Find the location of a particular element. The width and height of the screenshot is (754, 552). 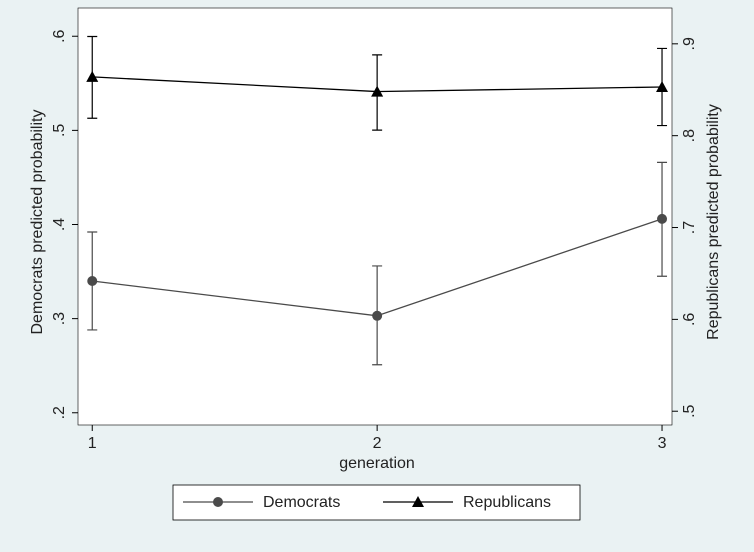

legend-label: Republicans is located at coordinates (507, 502).